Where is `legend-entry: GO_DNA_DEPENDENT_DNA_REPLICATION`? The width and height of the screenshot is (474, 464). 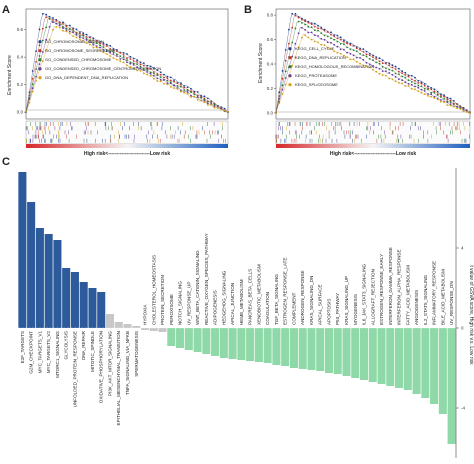 legend-entry: GO_DNA_DEPENDENT_DNA_REPLICATION is located at coordinates (86, 77).